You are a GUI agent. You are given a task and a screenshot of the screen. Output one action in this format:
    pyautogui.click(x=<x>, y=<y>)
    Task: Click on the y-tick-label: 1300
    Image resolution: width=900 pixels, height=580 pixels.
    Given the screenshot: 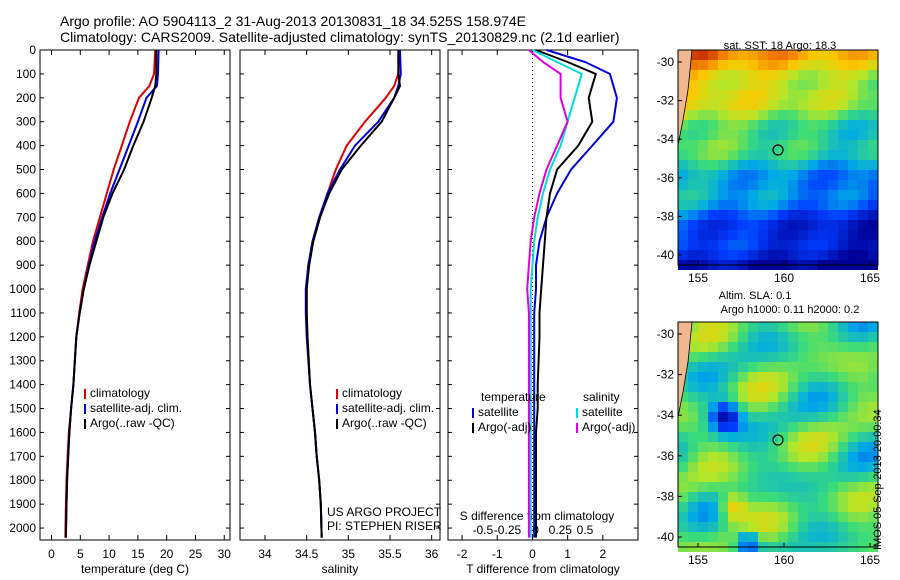 What is the action you would take?
    pyautogui.click(x=22, y=361)
    